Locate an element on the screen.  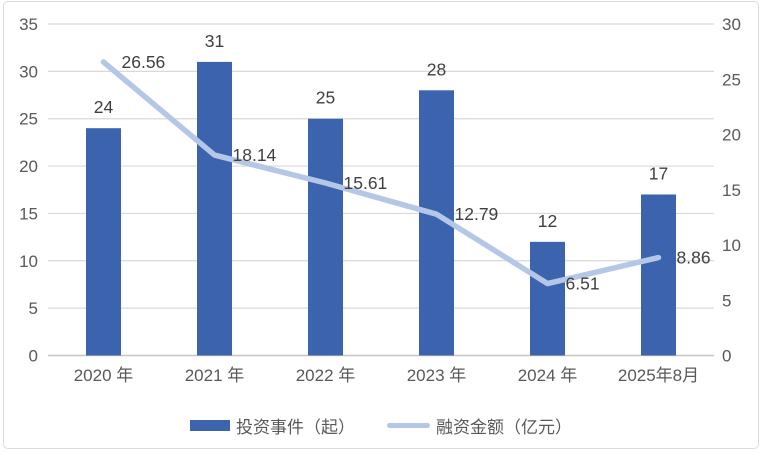
bar-value-label: 12 is located at coordinates (547, 221).